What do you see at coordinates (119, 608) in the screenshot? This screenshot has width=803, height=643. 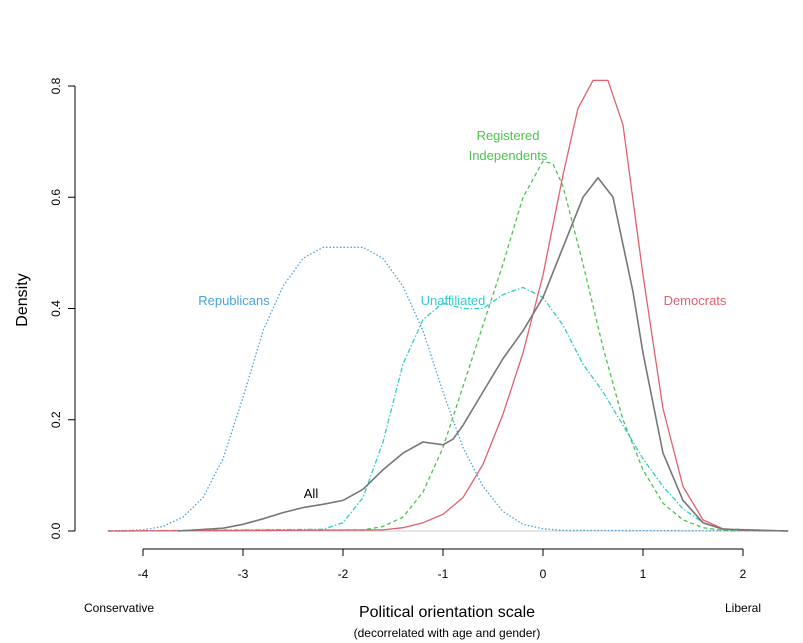 I see `x-end-label-left: Conservative` at bounding box center [119, 608].